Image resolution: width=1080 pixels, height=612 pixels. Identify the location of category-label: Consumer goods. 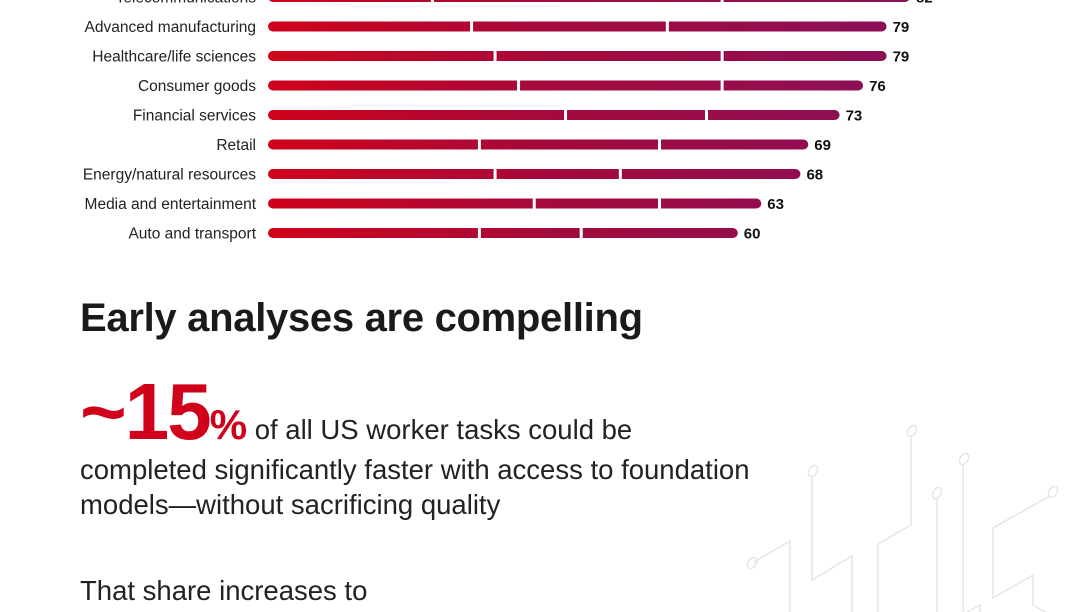
(197, 86).